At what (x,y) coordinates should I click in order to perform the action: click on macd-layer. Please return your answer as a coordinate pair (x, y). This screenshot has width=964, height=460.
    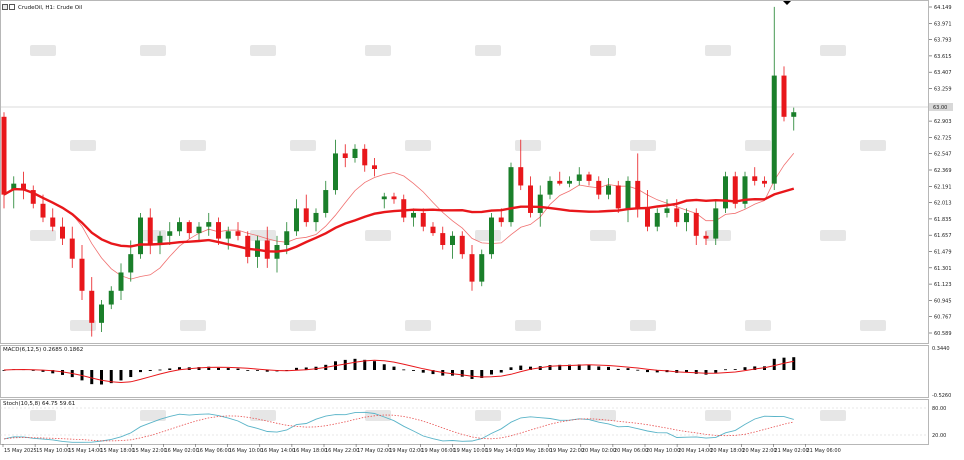
    Looking at the image, I should click on (399, 371).